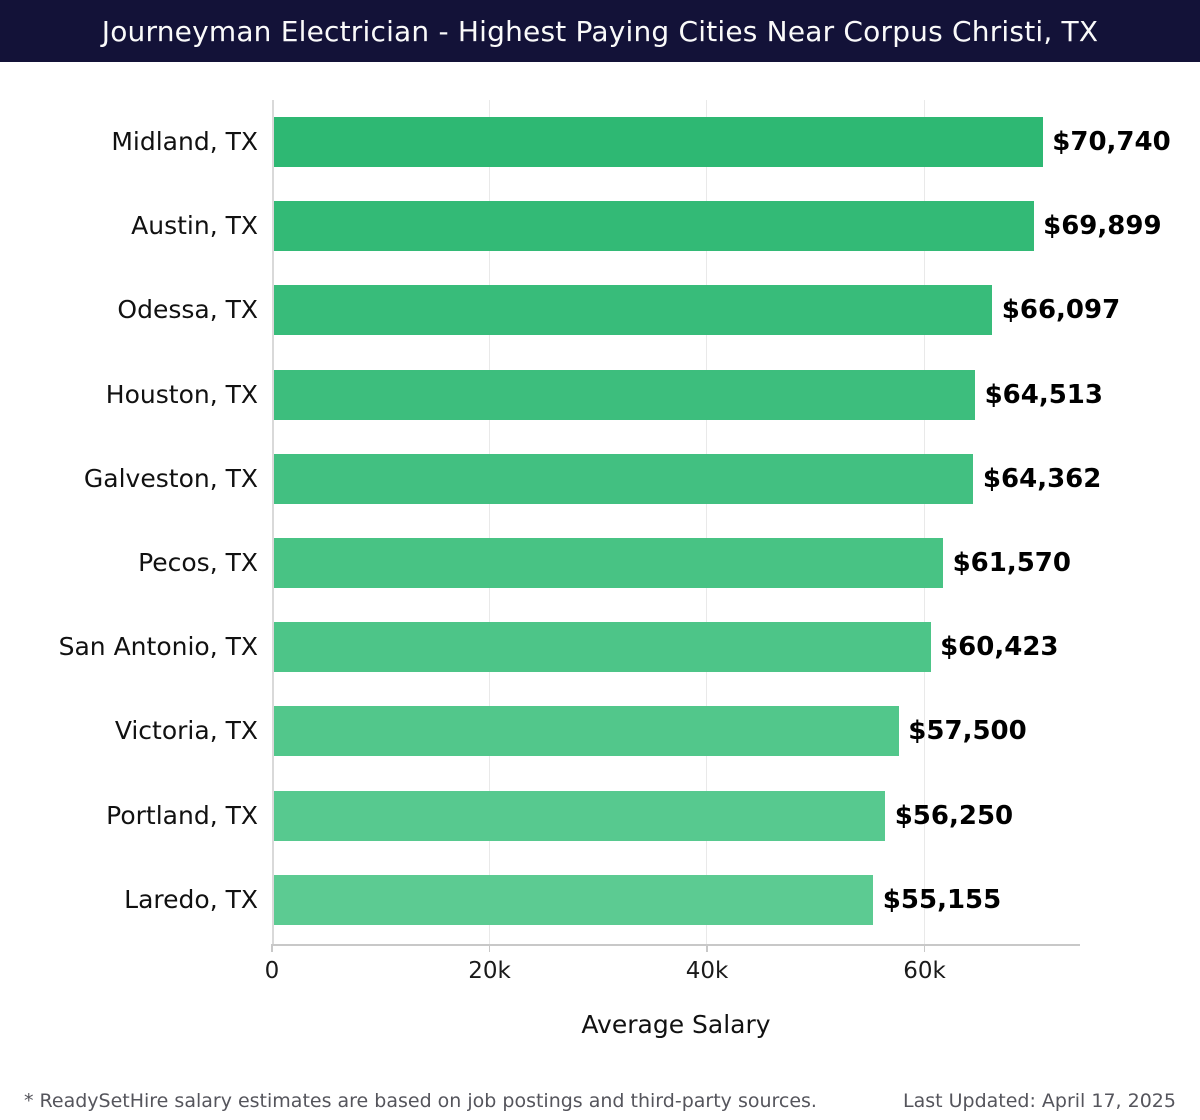 The width and height of the screenshot is (1200, 1120). What do you see at coordinates (676, 945) in the screenshot?
I see `x-axis-line` at bounding box center [676, 945].